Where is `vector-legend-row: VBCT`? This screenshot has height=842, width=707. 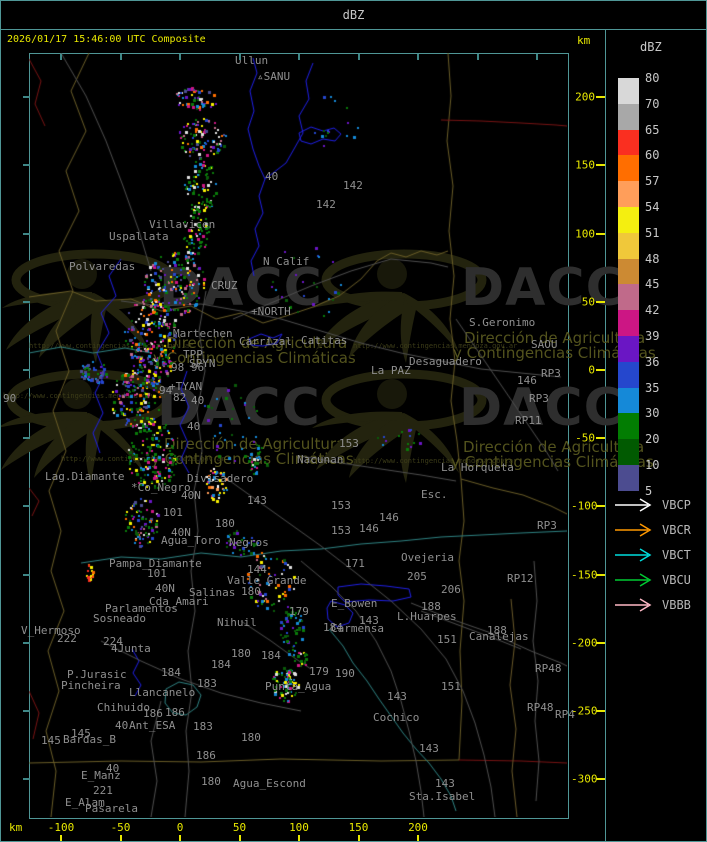 vector-legend-row: VBCT is located at coordinates (652, 555).